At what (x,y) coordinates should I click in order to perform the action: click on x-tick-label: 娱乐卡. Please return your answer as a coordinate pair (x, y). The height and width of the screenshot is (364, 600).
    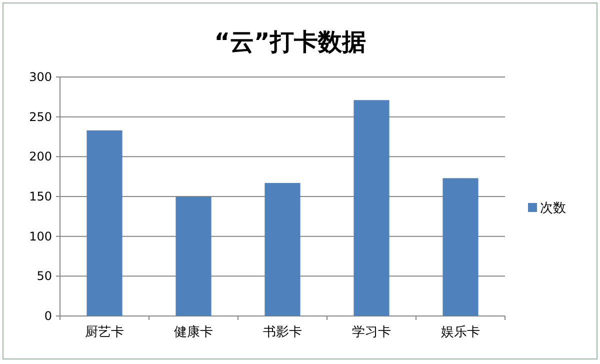
    Looking at the image, I should click on (460, 332).